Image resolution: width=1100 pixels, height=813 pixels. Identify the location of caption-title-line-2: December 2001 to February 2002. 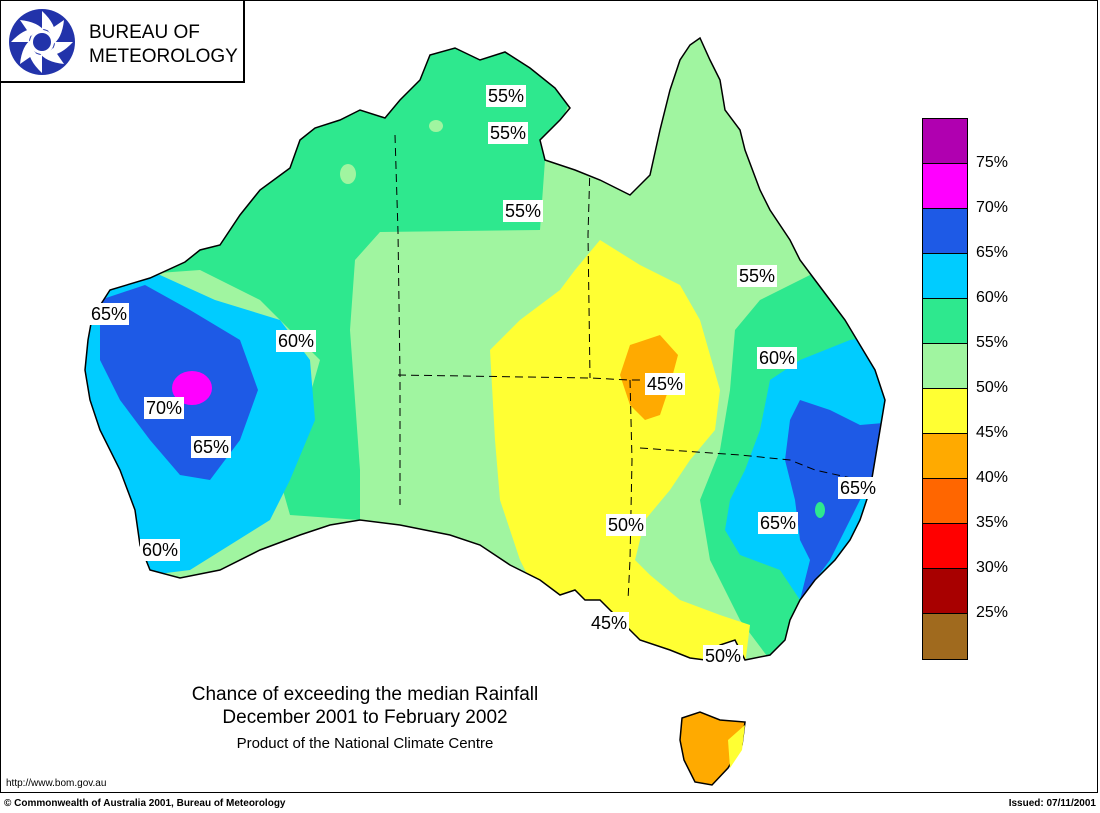
(365, 717).